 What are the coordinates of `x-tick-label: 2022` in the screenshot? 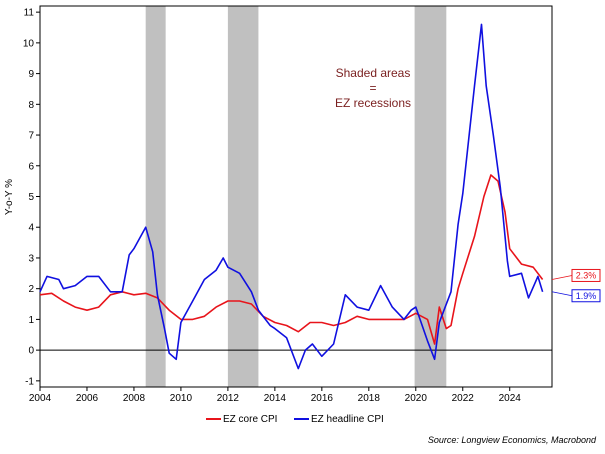 It's located at (463, 398).